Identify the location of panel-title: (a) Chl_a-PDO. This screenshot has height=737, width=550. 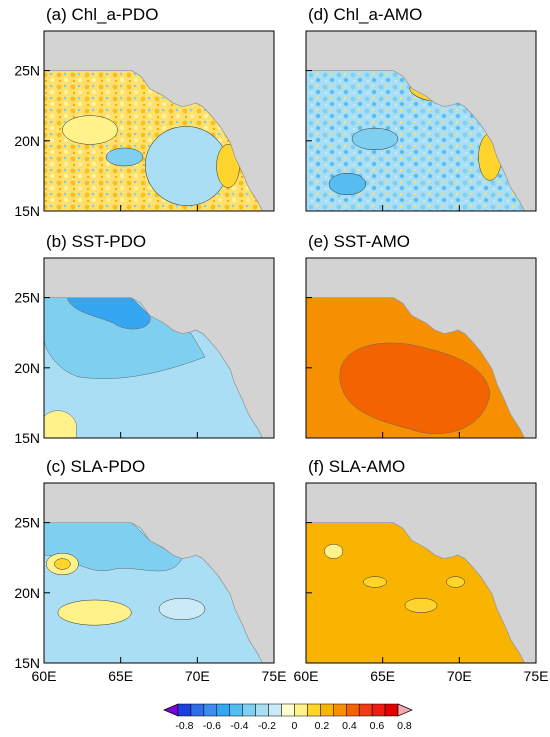
(102, 14).